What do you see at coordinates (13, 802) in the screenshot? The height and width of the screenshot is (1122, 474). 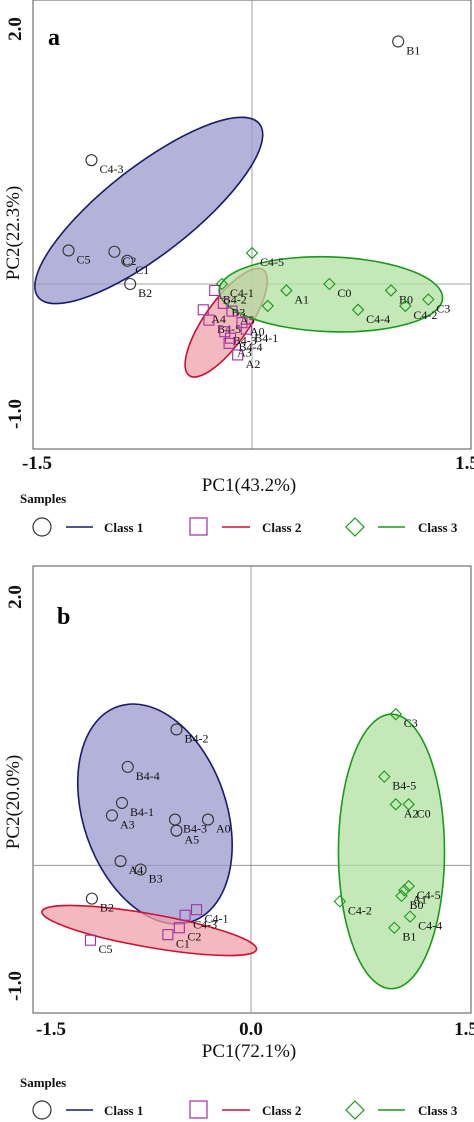 I see `panel-b-y-axis-label: PC2(20.0%)` at bounding box center [13, 802].